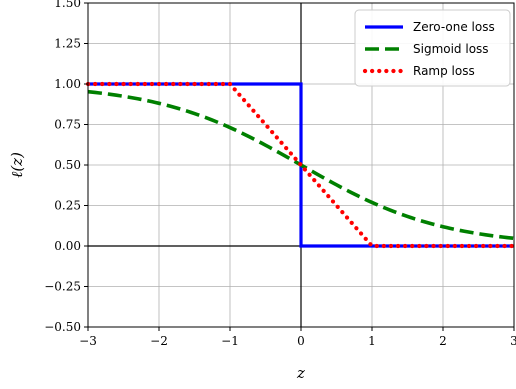 Image resolution: width=516 pixels, height=389 pixels. I want to click on x-axis-label: z, so click(300, 373).